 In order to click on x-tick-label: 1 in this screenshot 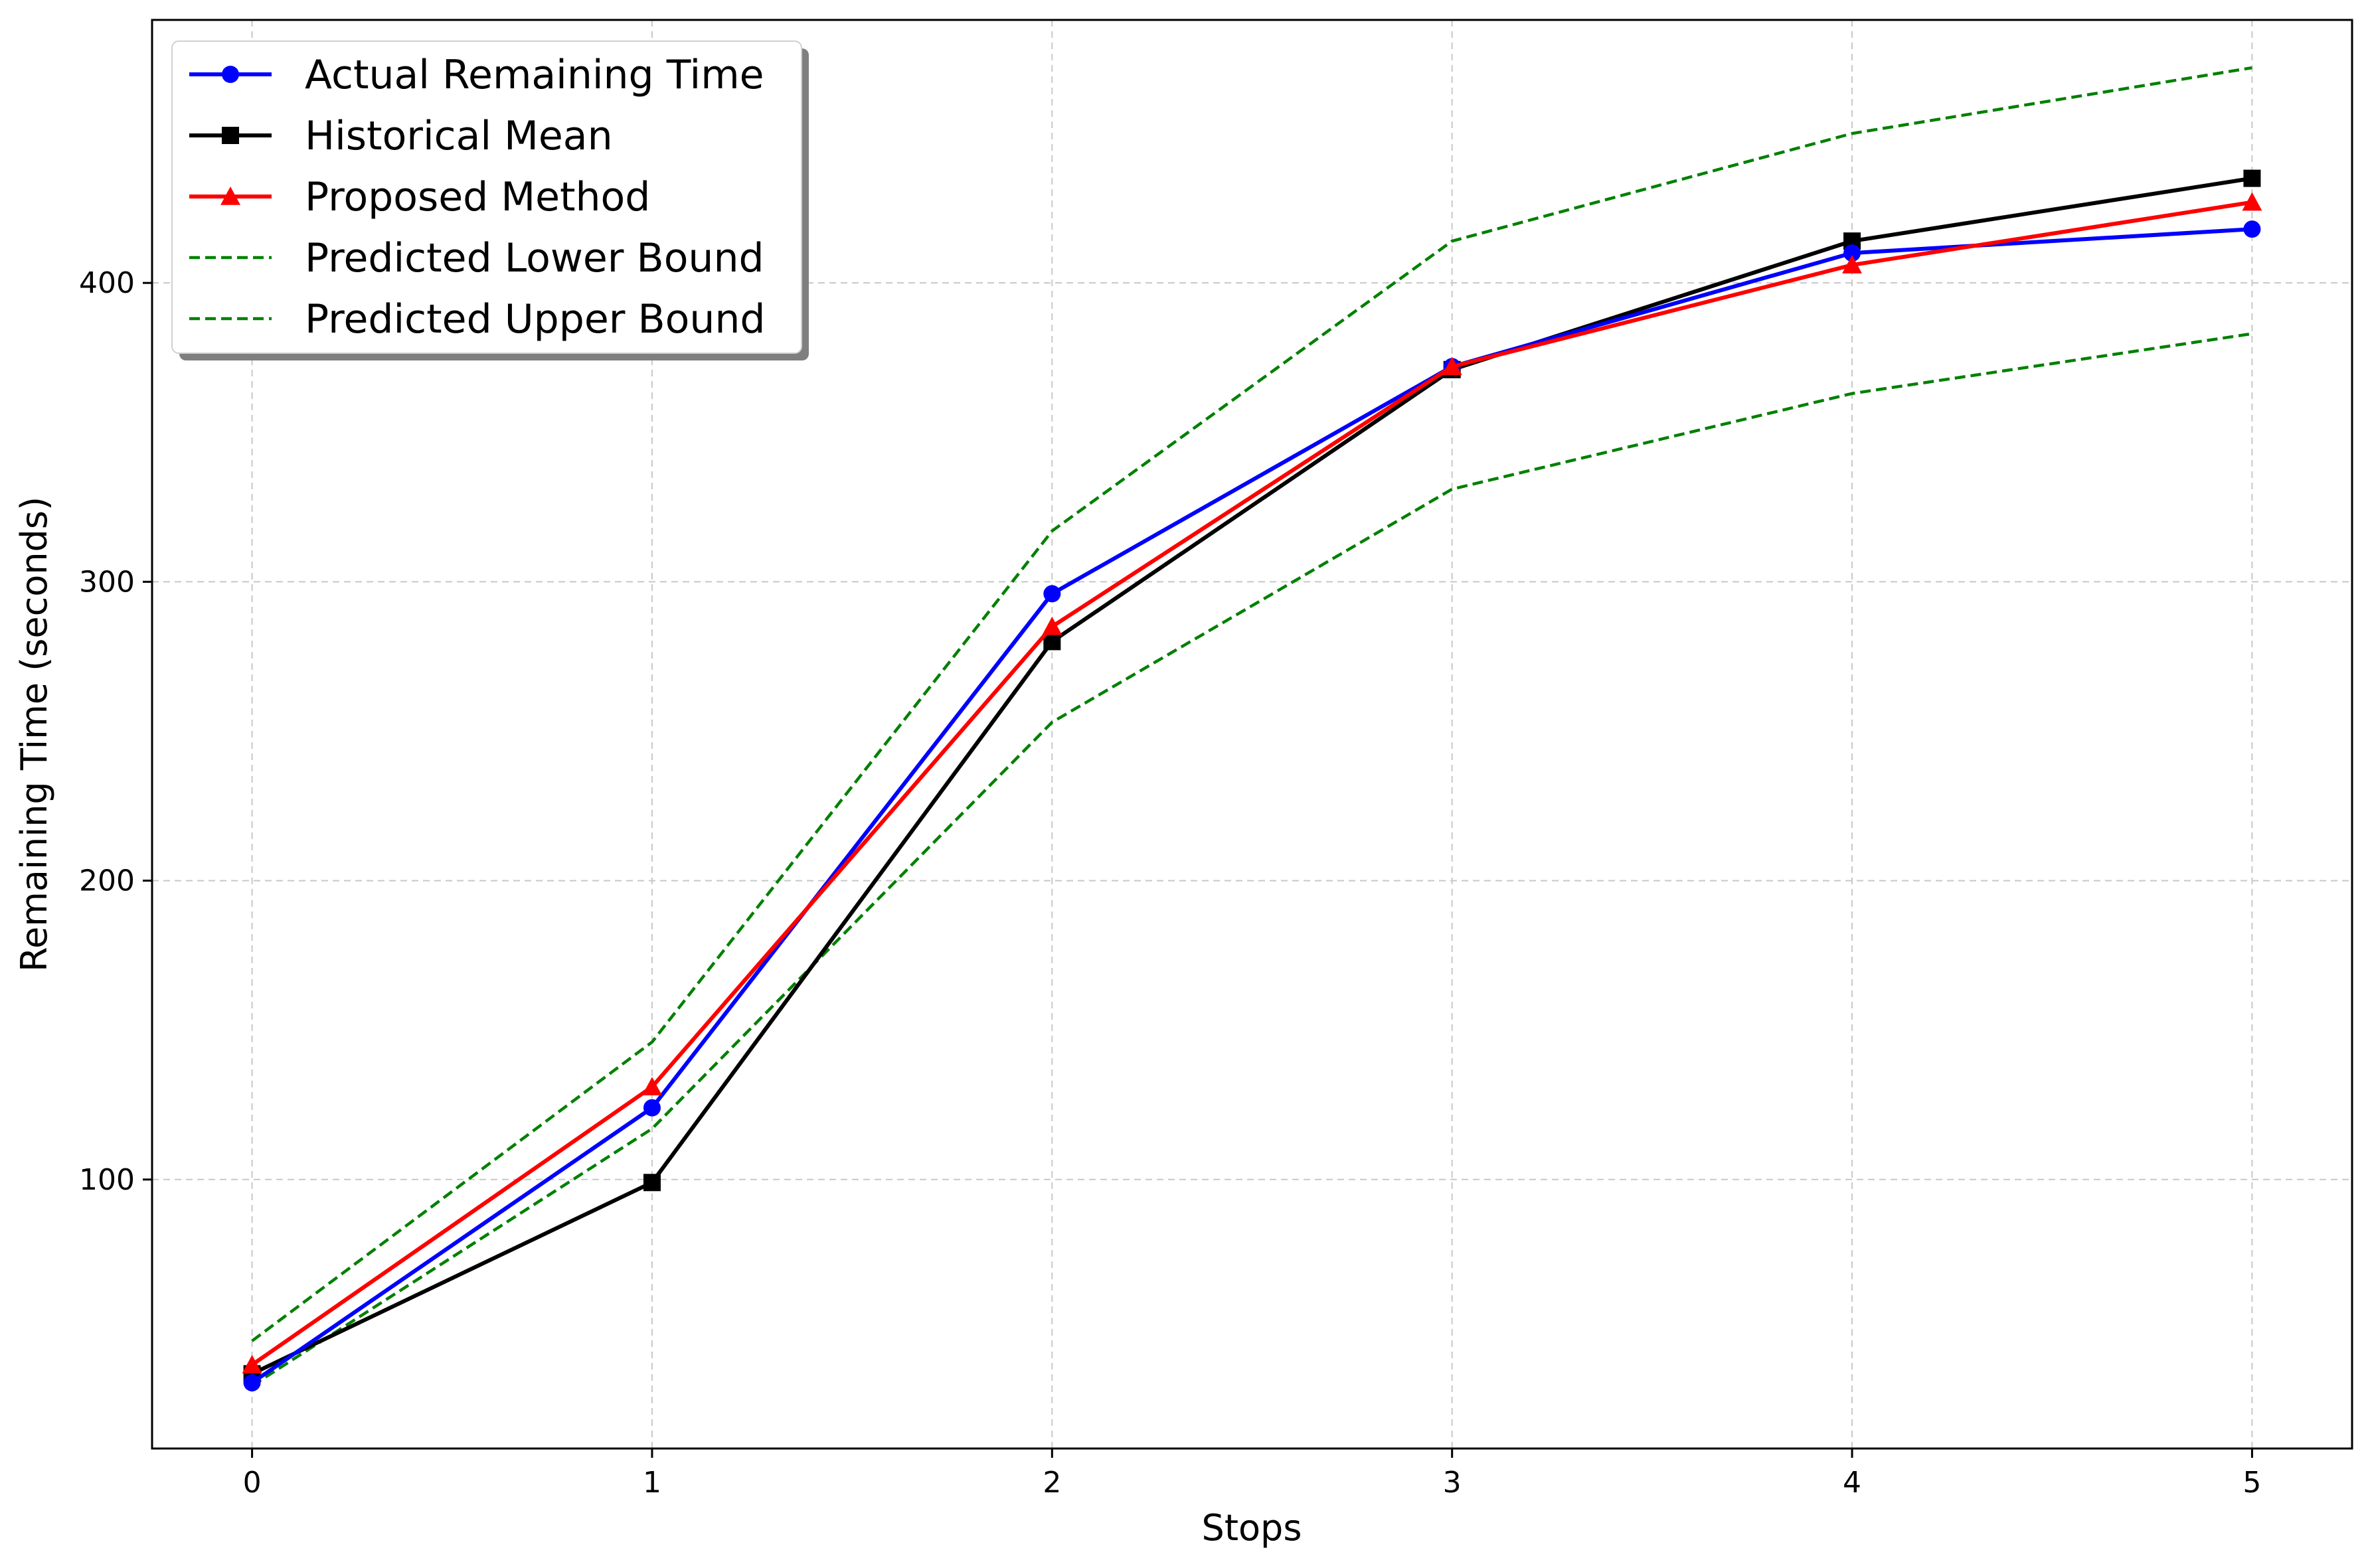, I will do `click(652, 1483)`.